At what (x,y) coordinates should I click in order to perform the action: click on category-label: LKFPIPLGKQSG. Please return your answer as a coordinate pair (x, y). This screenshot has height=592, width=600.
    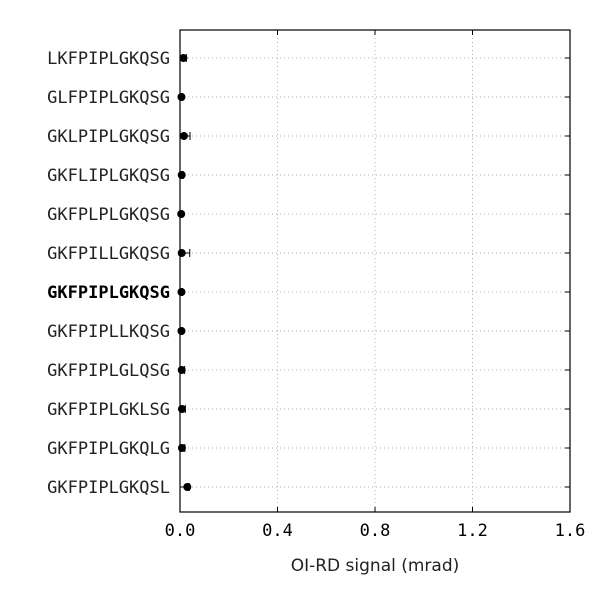
    Looking at the image, I should click on (108, 59).